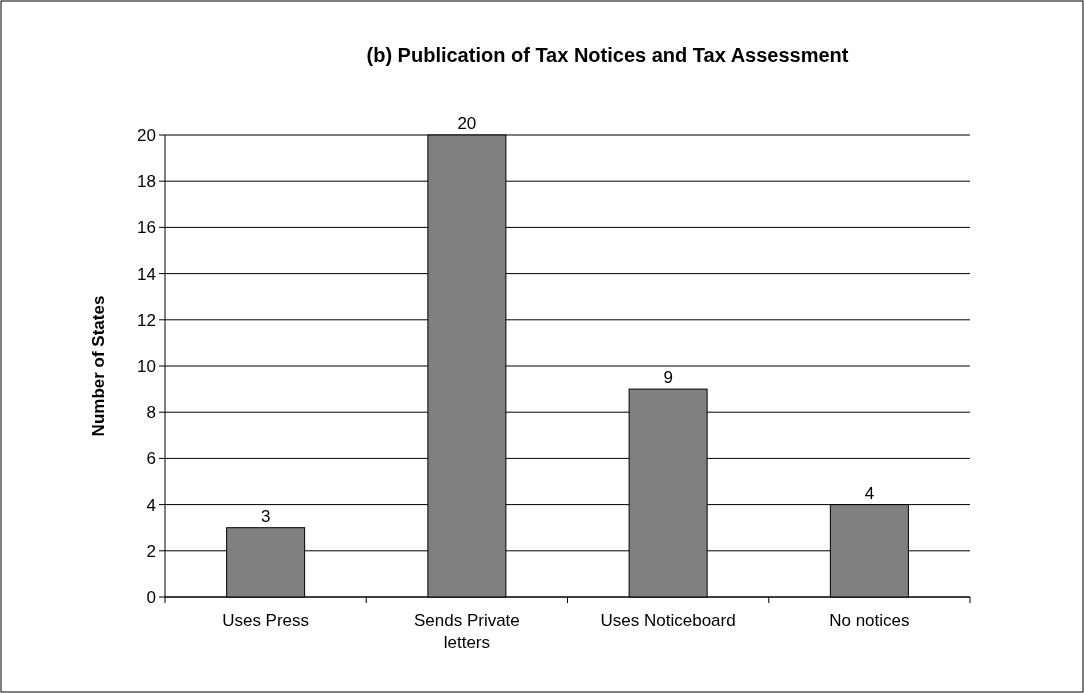 The image size is (1084, 693). What do you see at coordinates (668, 378) in the screenshot?
I see `data-label: 9` at bounding box center [668, 378].